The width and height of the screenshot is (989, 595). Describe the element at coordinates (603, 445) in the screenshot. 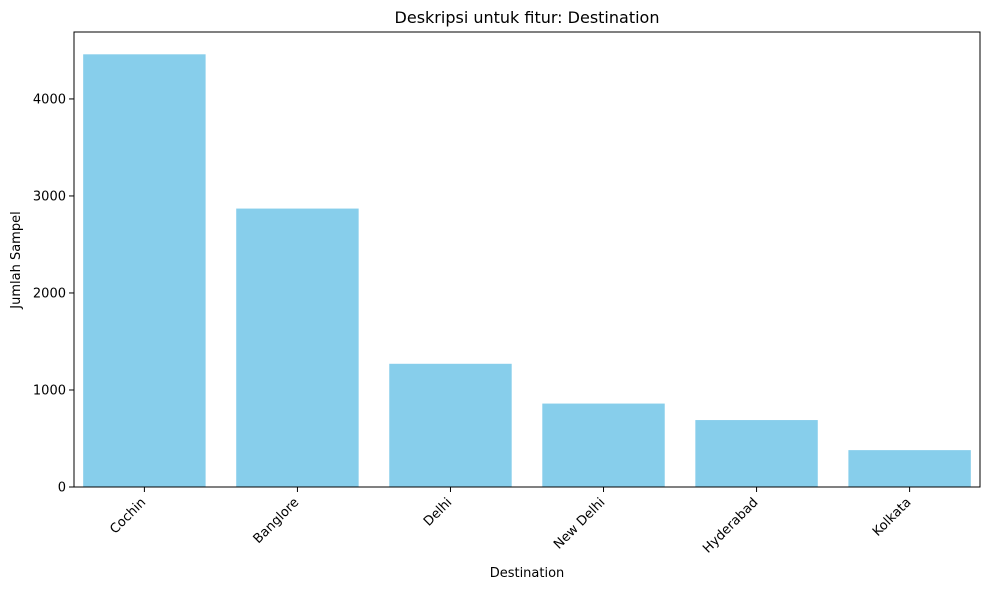

I see `bar-new-delhi` at that location.